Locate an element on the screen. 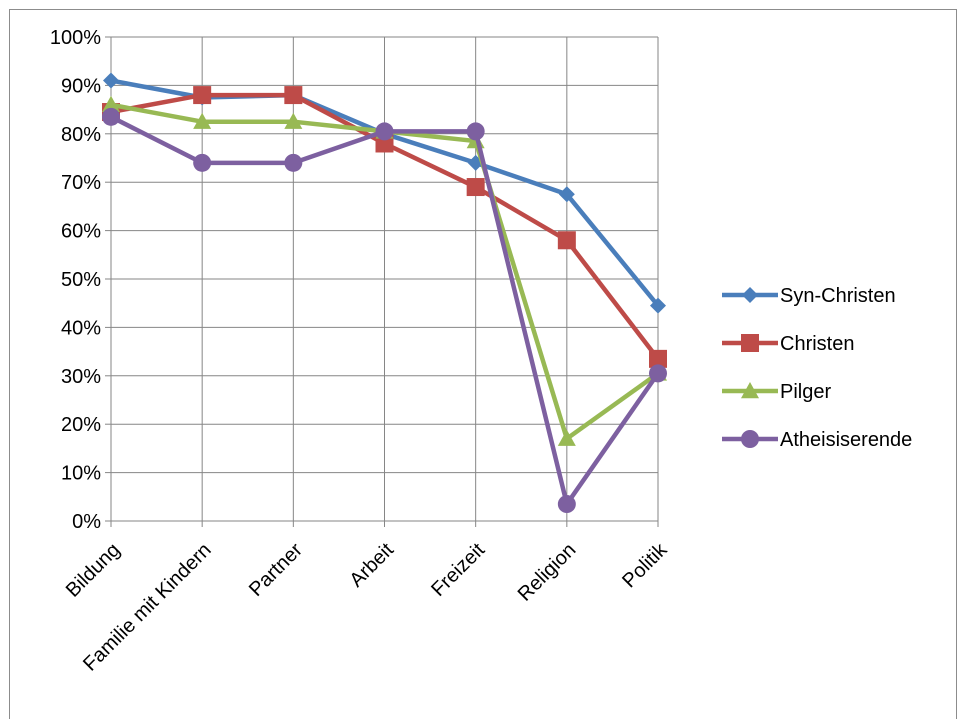  legend-label: Christen is located at coordinates (817, 344).